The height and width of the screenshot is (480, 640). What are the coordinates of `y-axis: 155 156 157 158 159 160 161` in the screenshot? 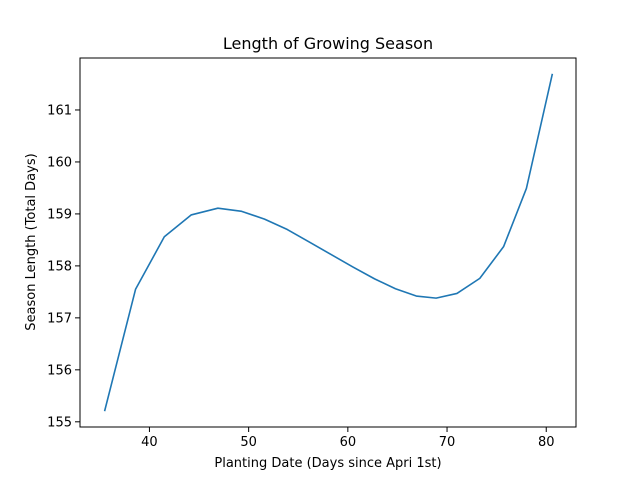 It's located at (63, 266).